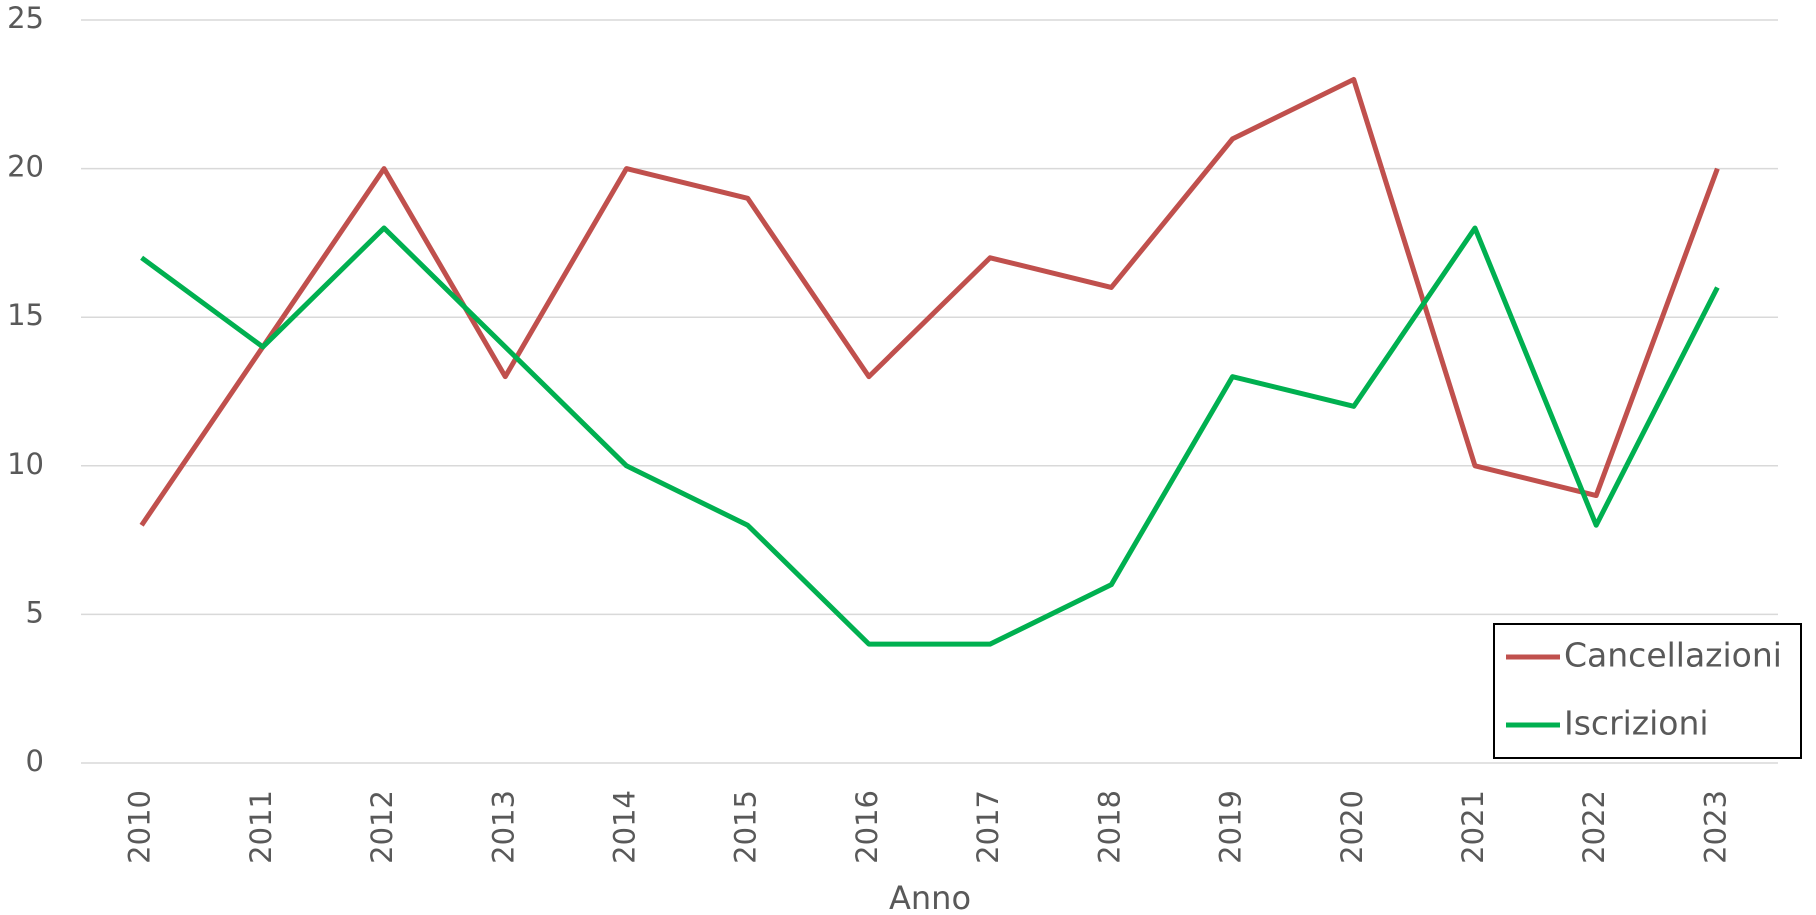 Image resolution: width=1816 pixels, height=915 pixels. Describe the element at coordinates (1636, 723) in the screenshot. I see `legend-label: Iscrizioni` at that location.